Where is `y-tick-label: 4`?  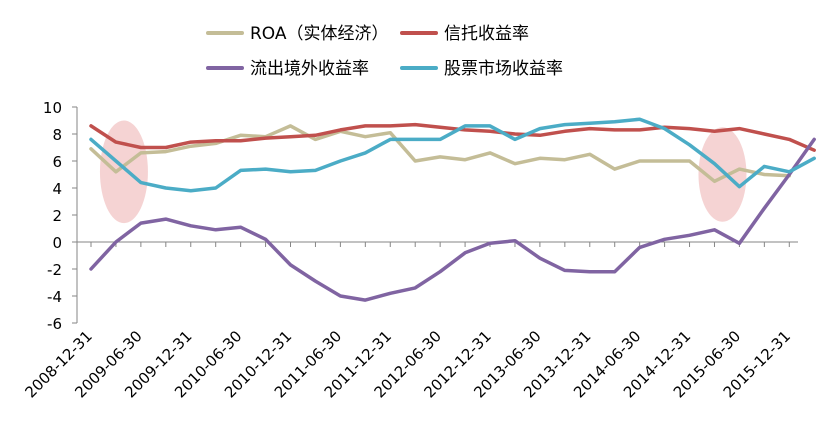 y-tick-label: 4 is located at coordinates (57, 189).